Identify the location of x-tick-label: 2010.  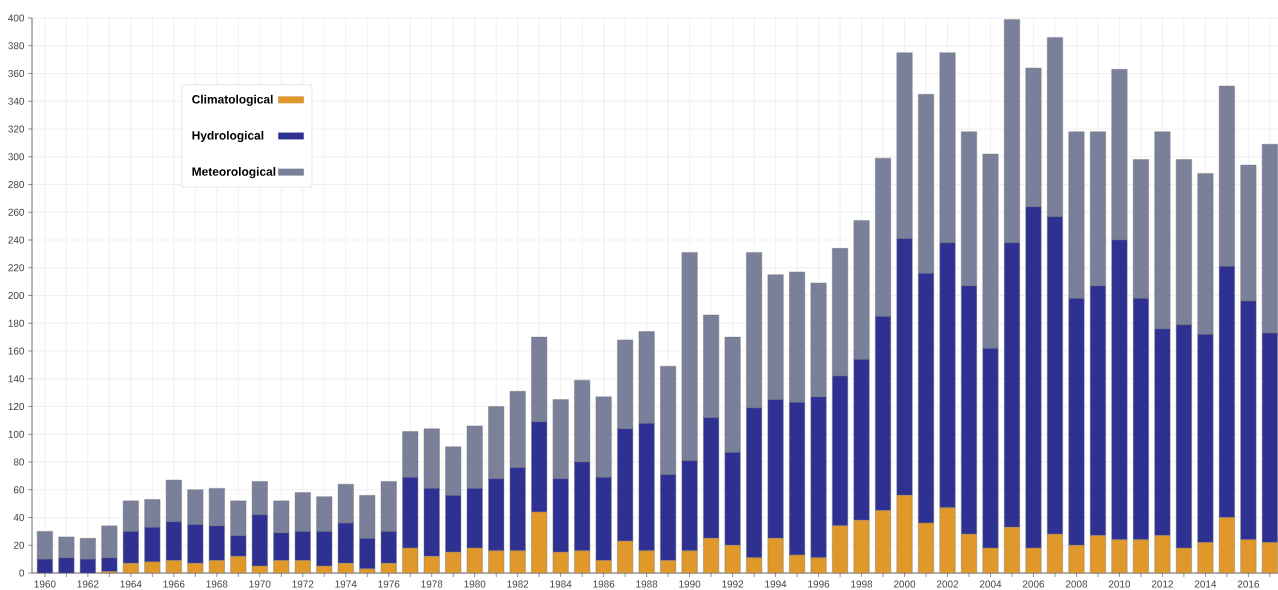
(1119, 584).